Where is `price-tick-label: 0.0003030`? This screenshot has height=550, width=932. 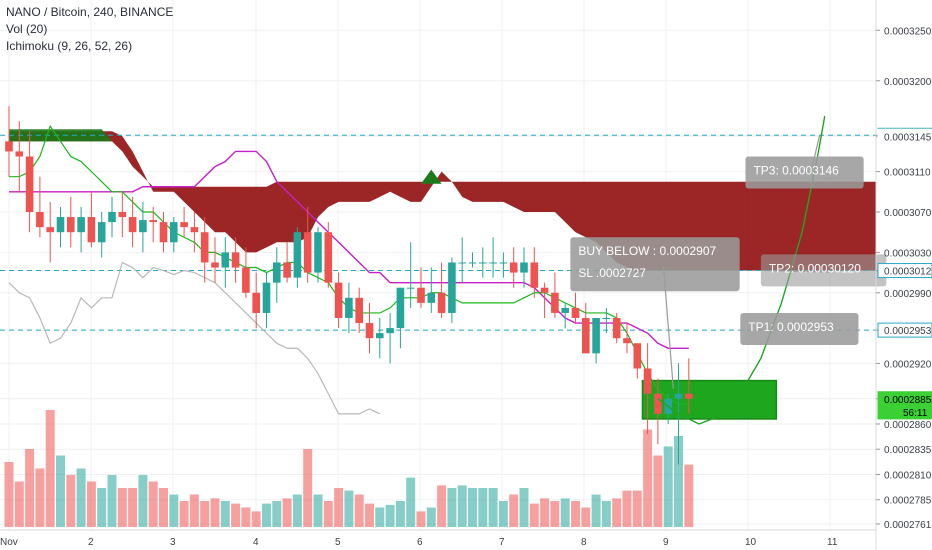 price-tick-label: 0.0003030 is located at coordinates (908, 253).